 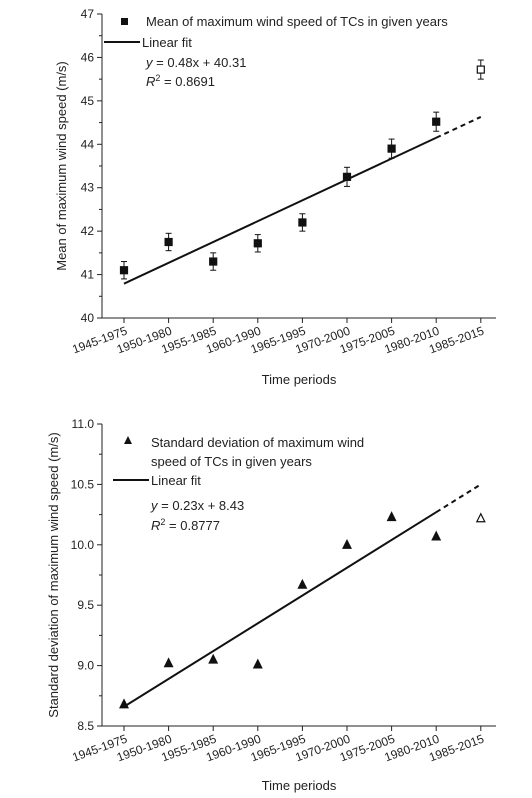 What do you see at coordinates (85, 605) in the screenshot?
I see `y-tick-label: 9.5` at bounding box center [85, 605].